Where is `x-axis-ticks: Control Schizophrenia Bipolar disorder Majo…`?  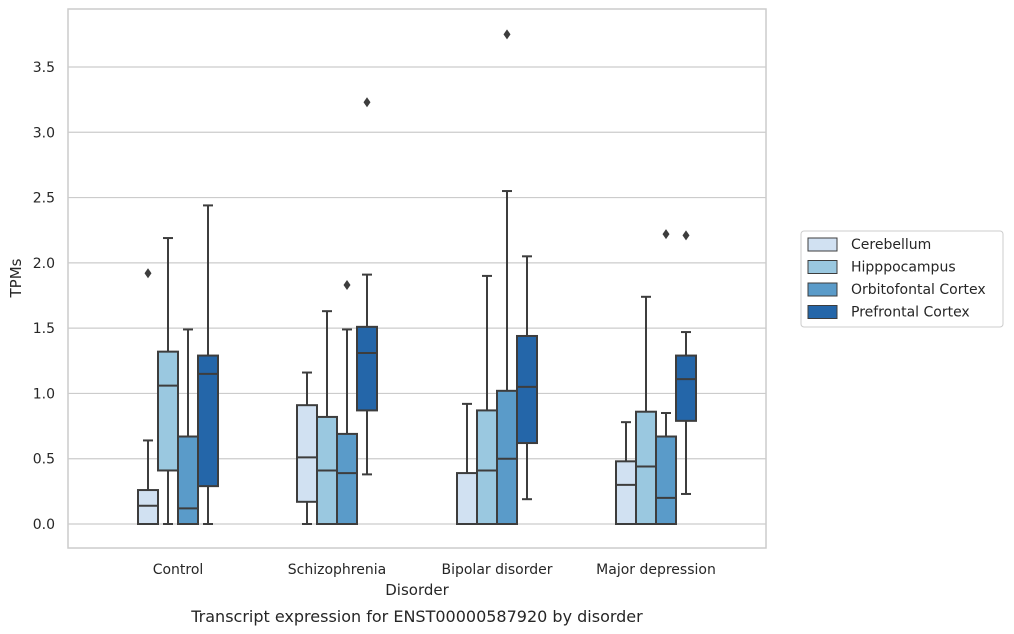 x-axis-ticks: Control Schizophrenia Bipolar disorder Majo… is located at coordinates (434, 570).